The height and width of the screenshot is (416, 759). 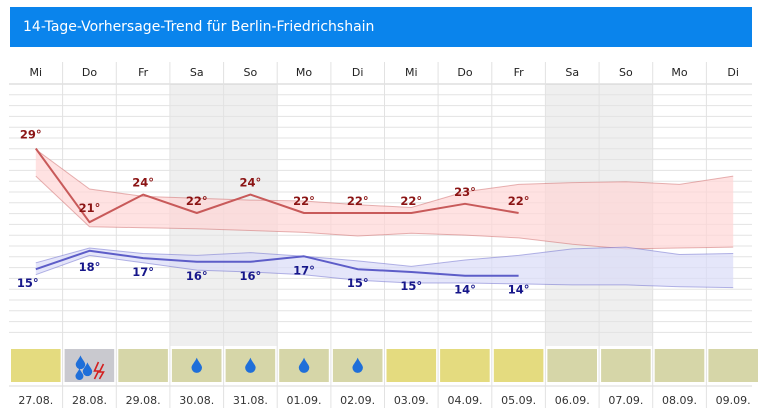 What do you see at coordinates (35, 400) in the screenshot?
I see `date-label: 27.08.` at bounding box center [35, 400].